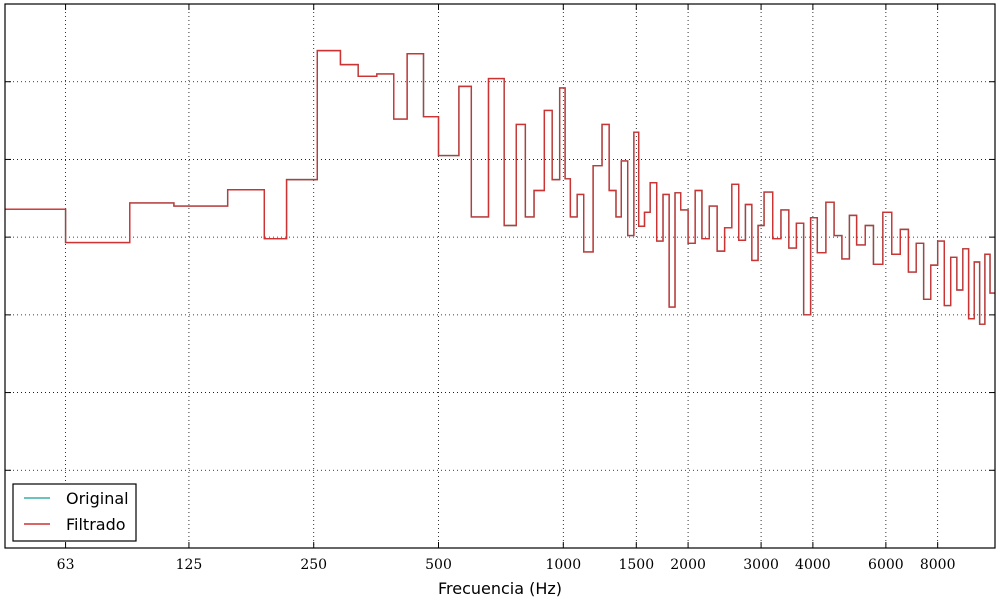 Image resolution: width=1000 pixels, height=600 pixels. I want to click on legend: Original Filtrado, so click(74, 512).